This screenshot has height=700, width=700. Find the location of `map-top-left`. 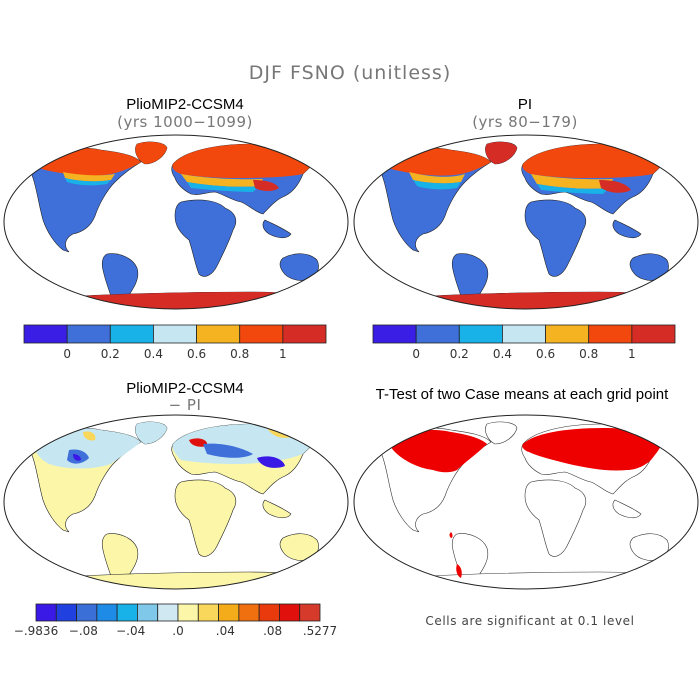

map-top-left is located at coordinates (176, 222).